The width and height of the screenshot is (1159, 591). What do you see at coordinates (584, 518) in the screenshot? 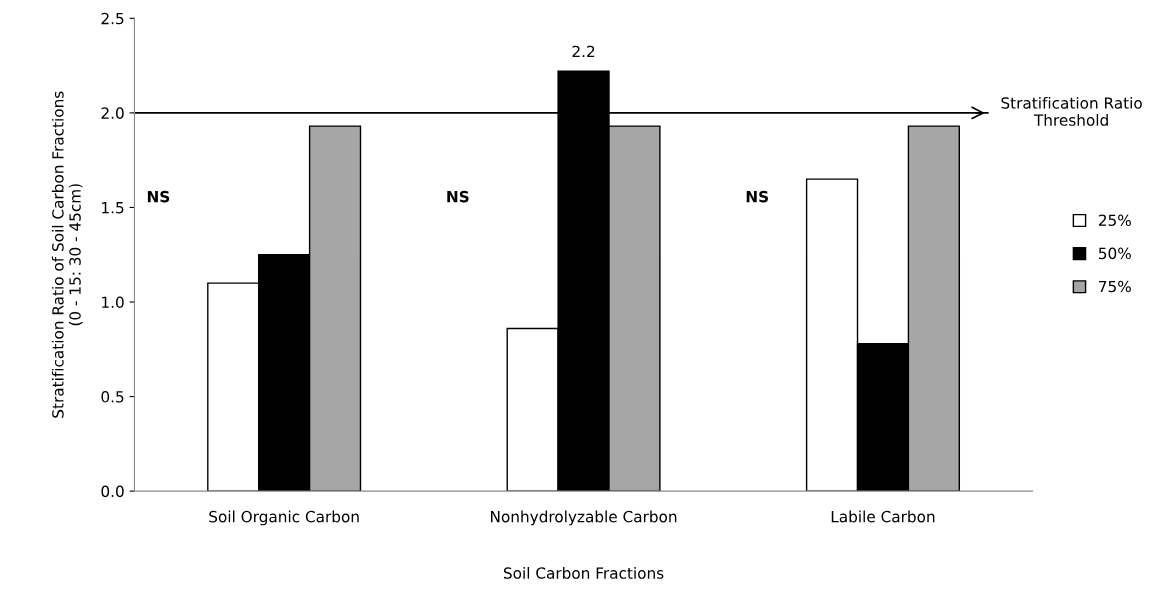
I see `x-tick-label: Nonhydrolyzable Carbon` at bounding box center [584, 518].